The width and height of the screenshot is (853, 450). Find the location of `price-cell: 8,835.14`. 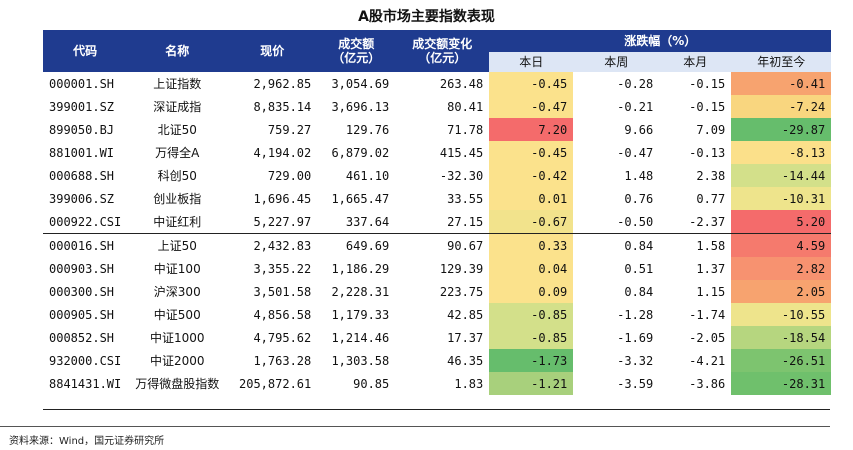

price-cell: 8,835.14 is located at coordinates (282, 106).